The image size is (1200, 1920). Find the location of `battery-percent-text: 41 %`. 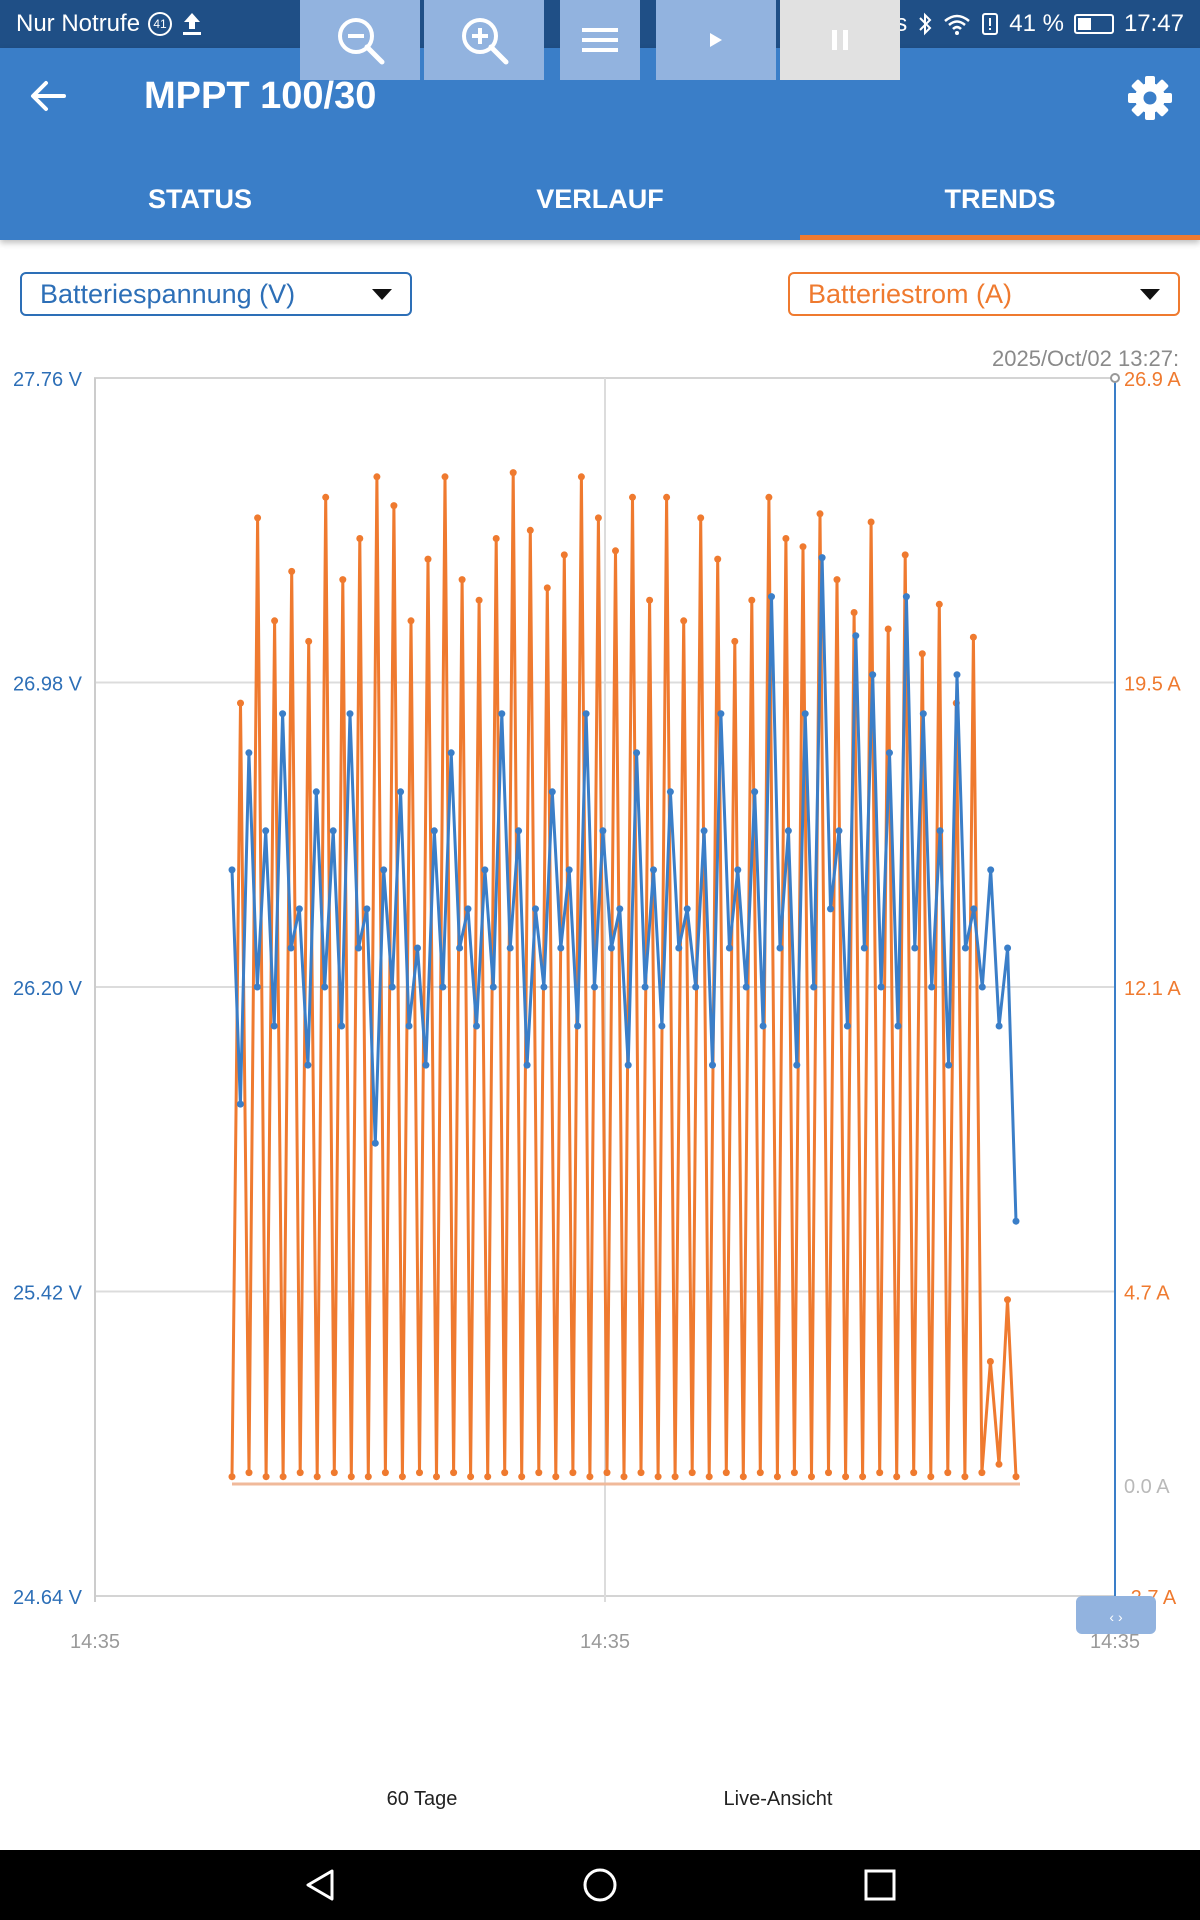

battery-percent-text: 41 % is located at coordinates (1036, 23).